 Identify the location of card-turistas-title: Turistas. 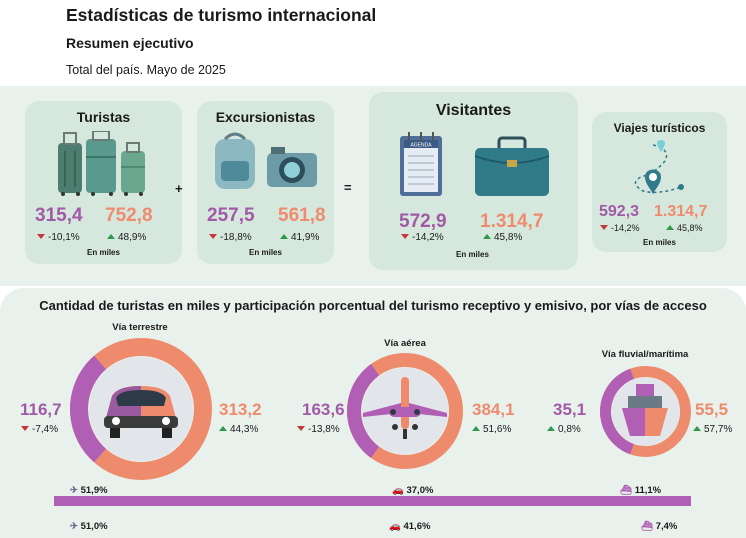
(103, 117).